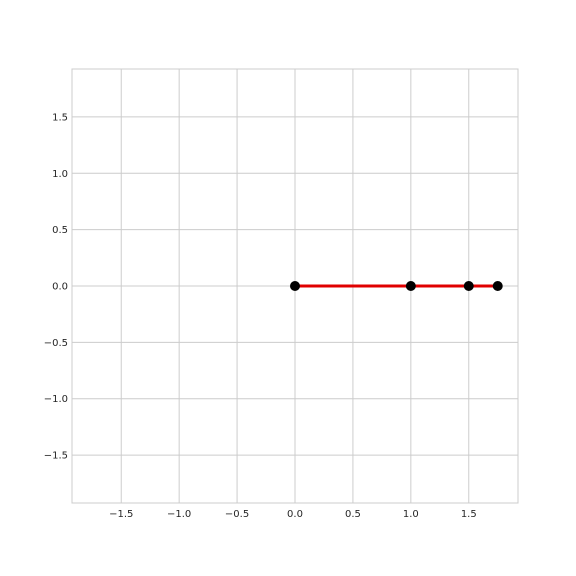 Image resolution: width=576 pixels, height=576 pixels. Describe the element at coordinates (396, 286) in the screenshot. I see `series-layer` at that location.